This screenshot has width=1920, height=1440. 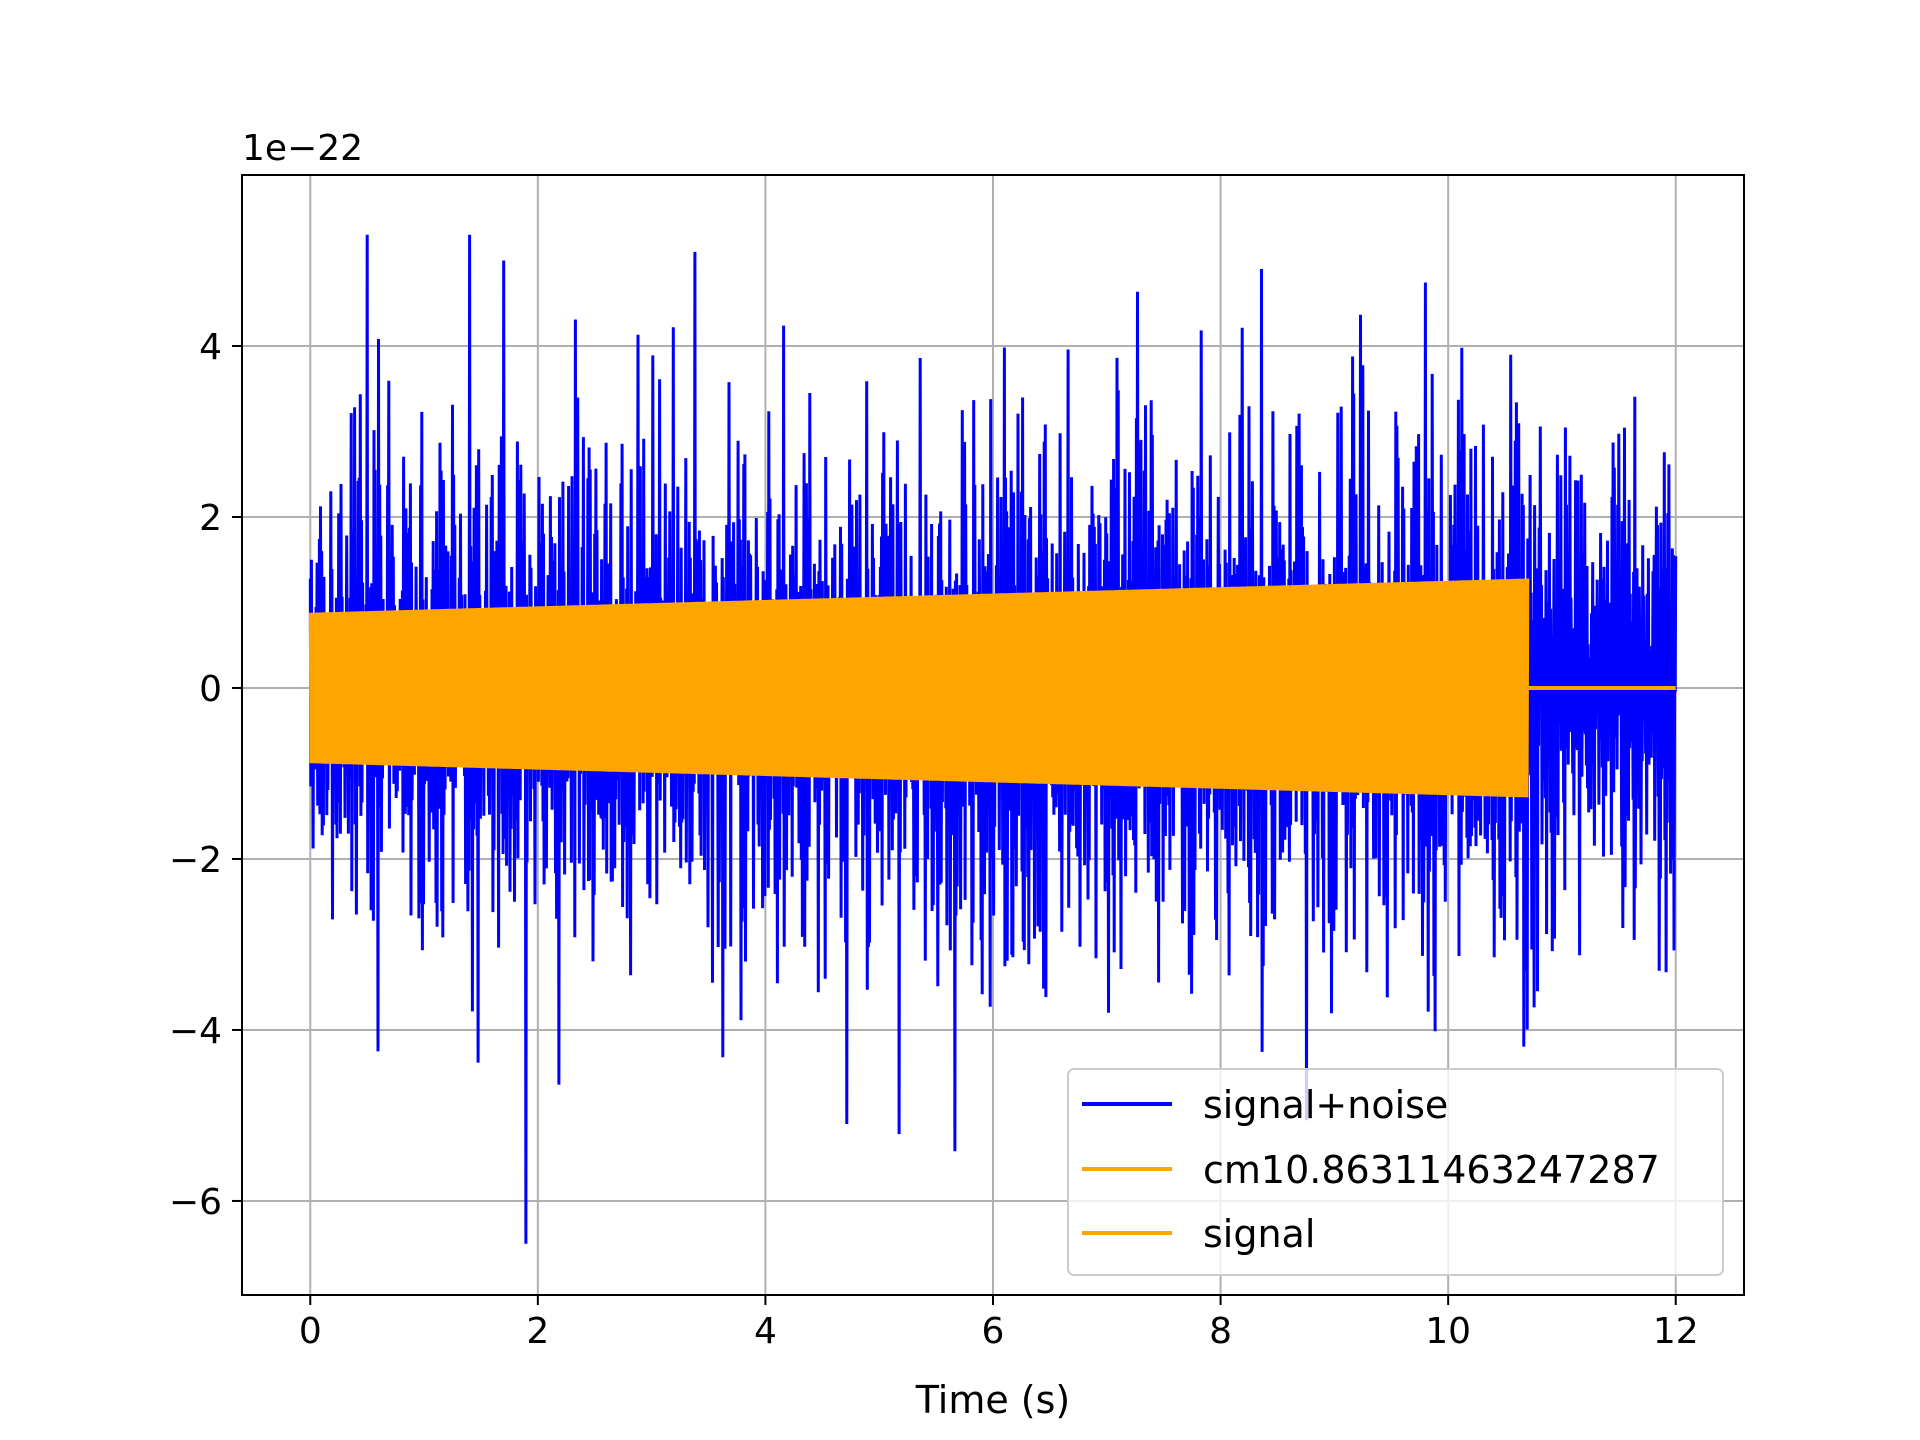 I want to click on legend-label-signal: signal, so click(x=1259, y=1234).